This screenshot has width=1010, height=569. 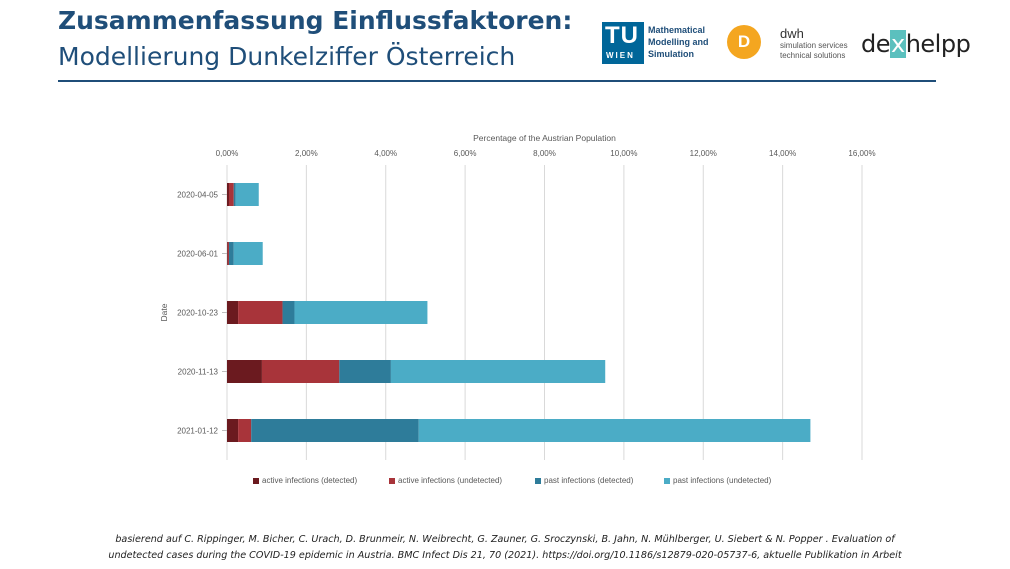 I want to click on legend-item: past infections (detected), so click(x=584, y=480).